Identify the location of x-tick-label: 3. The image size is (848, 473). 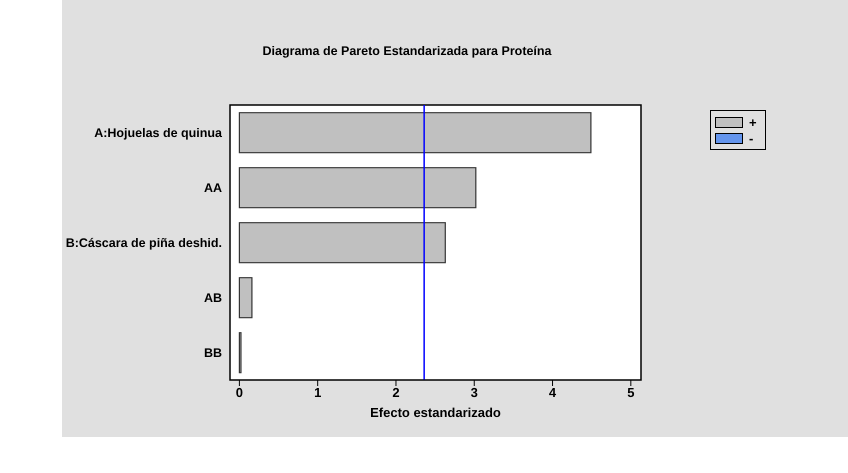
(474, 392).